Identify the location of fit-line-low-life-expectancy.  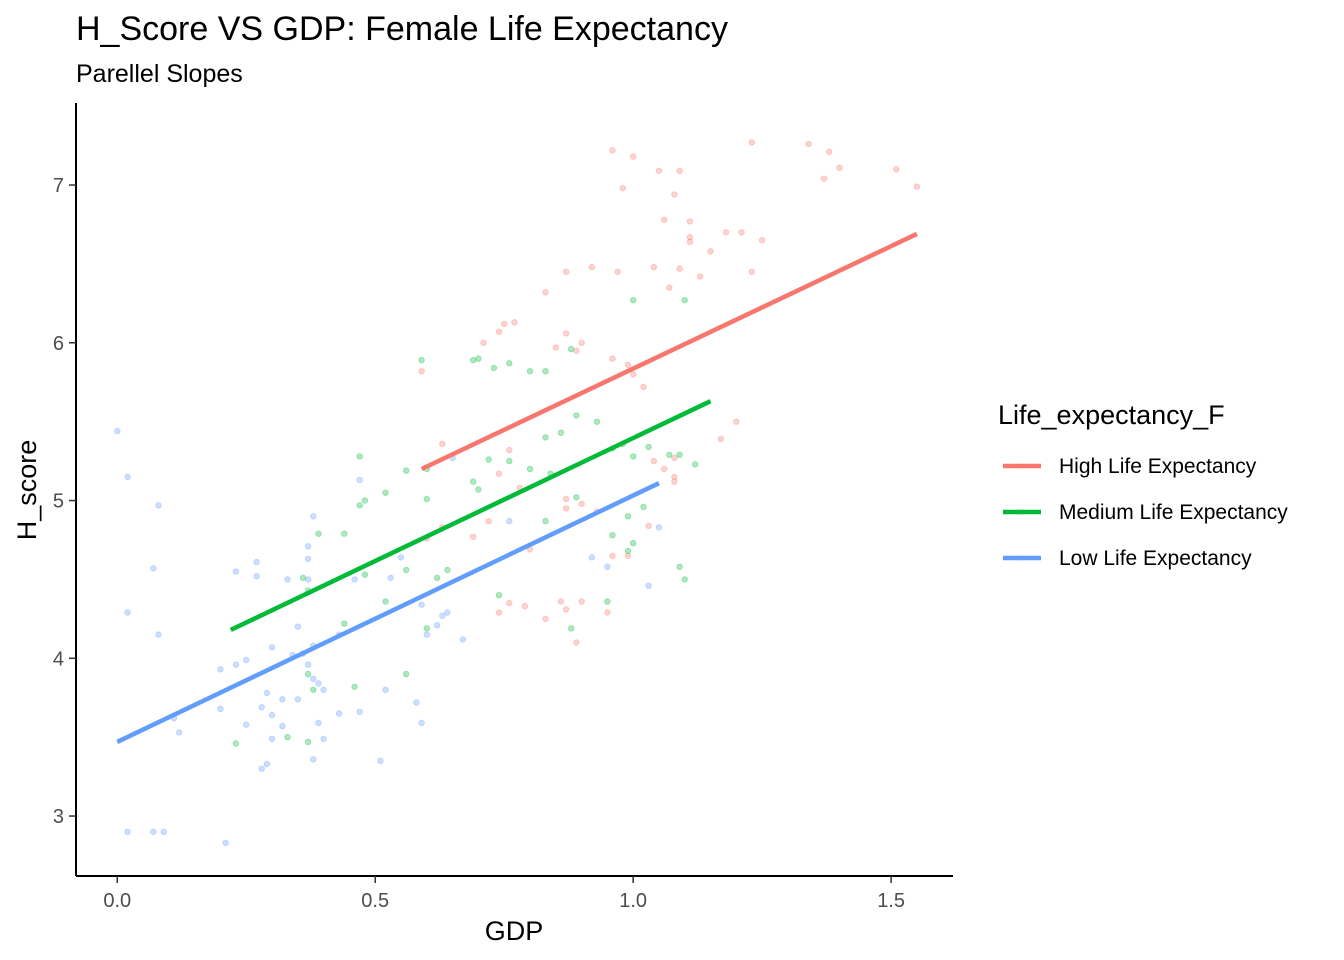
(388, 612).